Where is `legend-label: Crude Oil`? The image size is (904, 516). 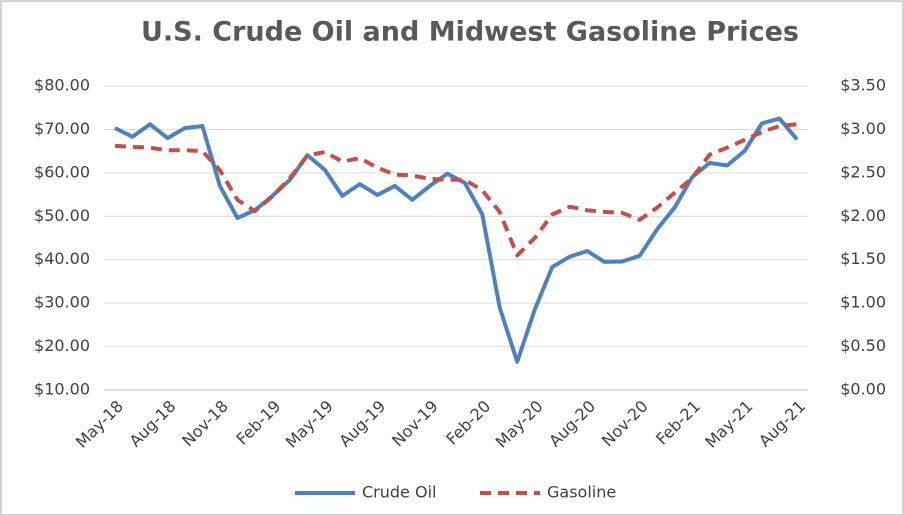
legend-label: Crude Oil is located at coordinates (399, 492).